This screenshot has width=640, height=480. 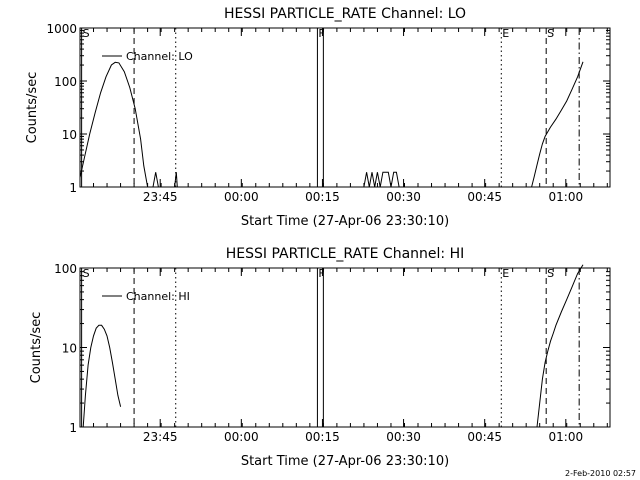 I want to click on chart-title: HESSI PARTICLE_RATE Channel: HI, so click(x=345, y=254).